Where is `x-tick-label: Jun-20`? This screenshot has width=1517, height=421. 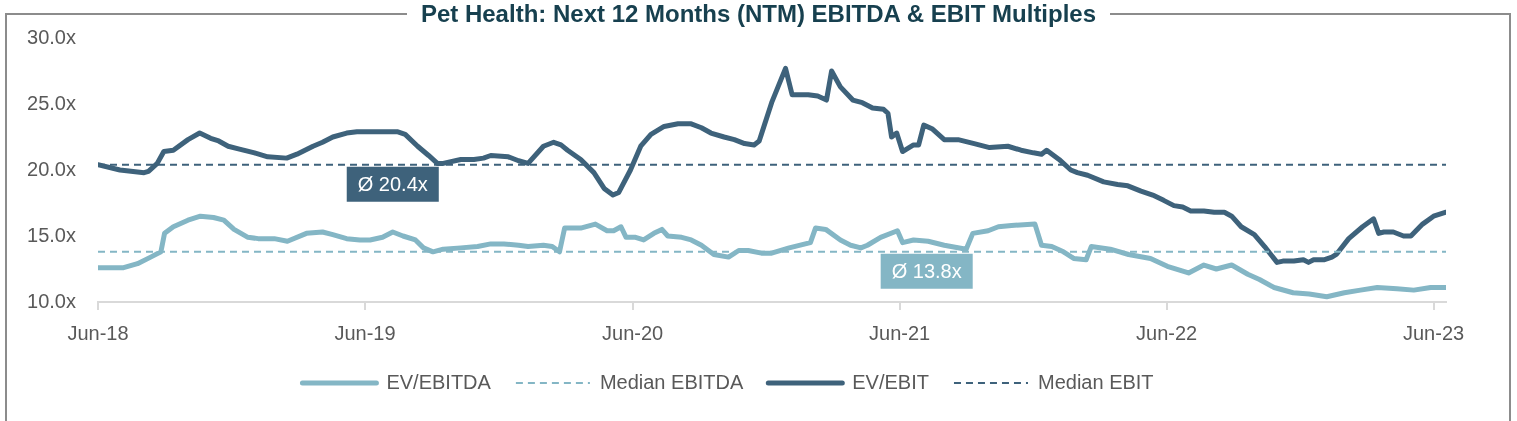
x-tick-label: Jun-20 is located at coordinates (633, 332).